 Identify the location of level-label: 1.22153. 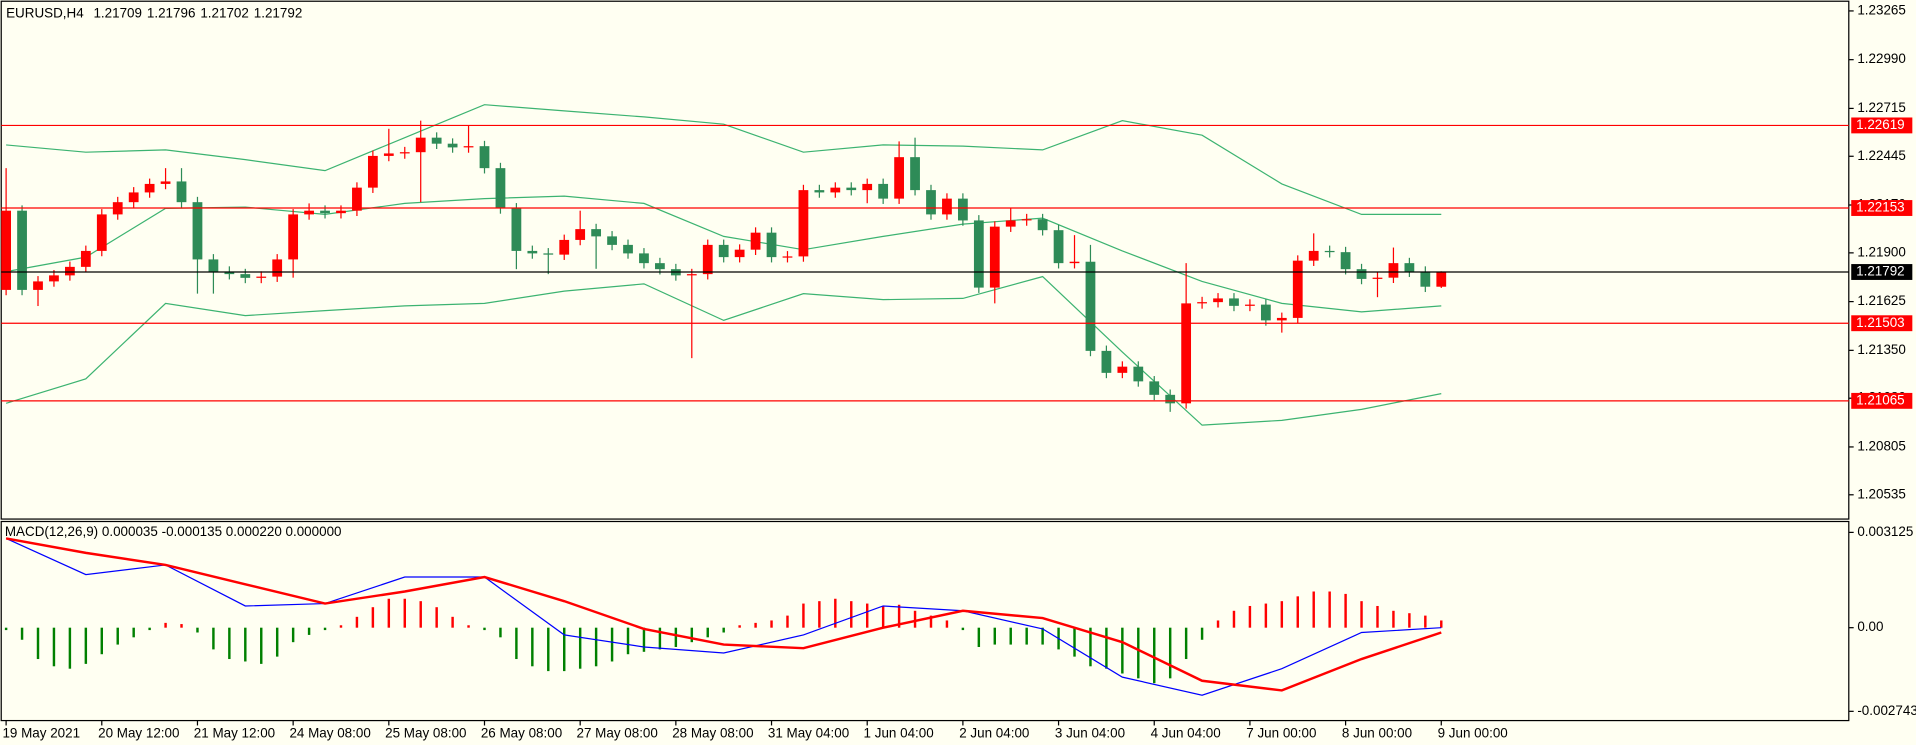
(1880, 207).